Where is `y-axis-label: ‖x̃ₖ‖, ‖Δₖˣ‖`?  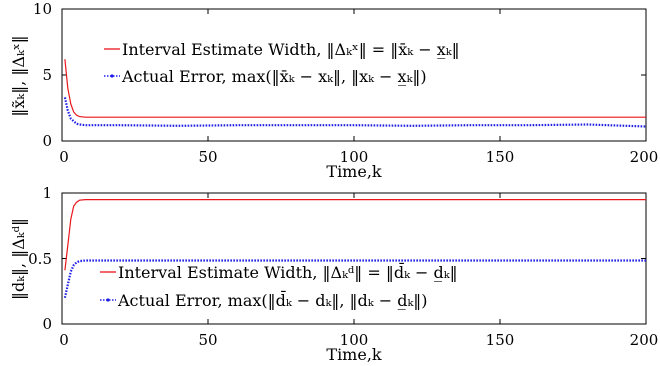
y-axis-label: ‖x̃ₖ‖, ‖Δₖˣ‖ is located at coordinates (18, 75).